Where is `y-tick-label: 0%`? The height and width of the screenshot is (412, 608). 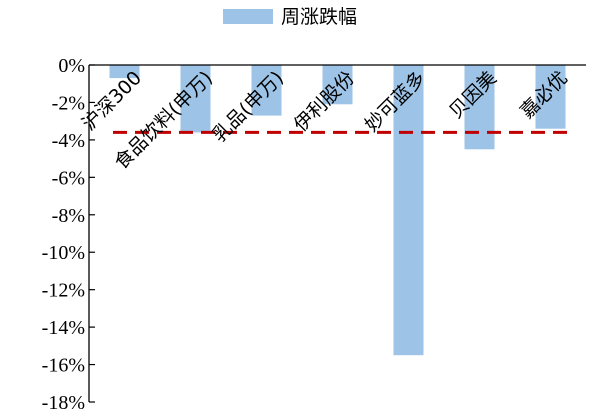
y-tick-label: 0% is located at coordinates (71, 66).